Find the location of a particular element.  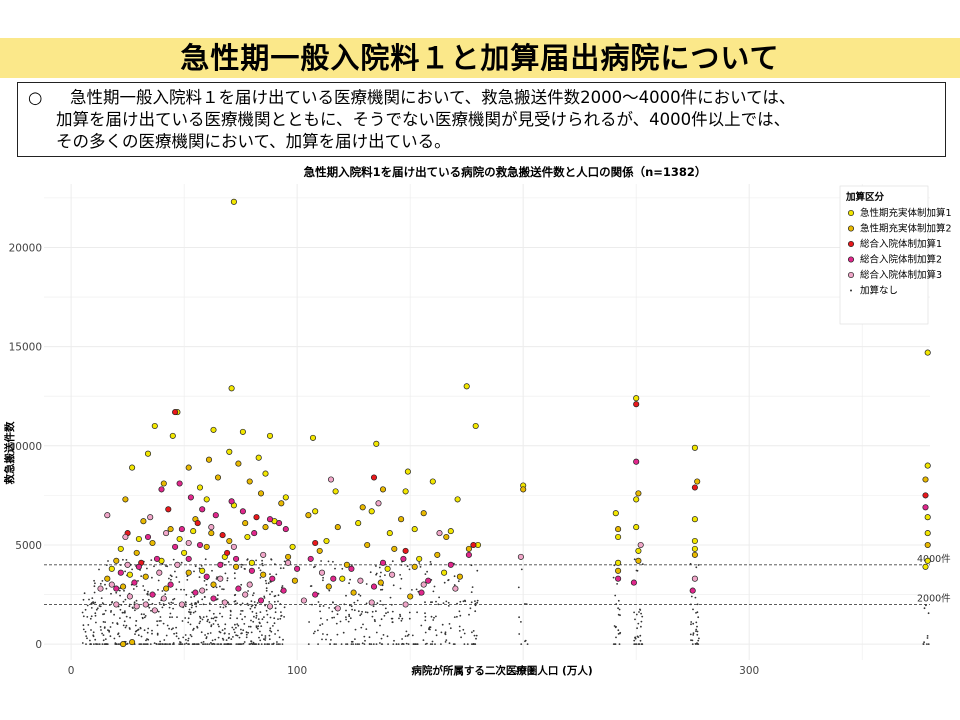

legend-swatch is located at coordinates (851, 244).